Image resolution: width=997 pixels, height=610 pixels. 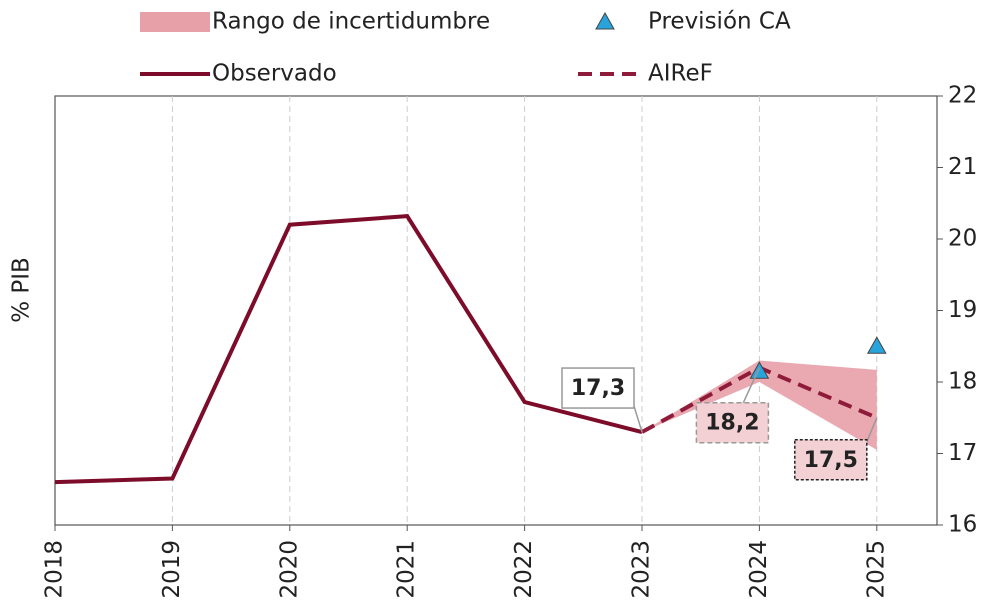 I want to click on y-tick-label: 17, so click(x=962, y=453).